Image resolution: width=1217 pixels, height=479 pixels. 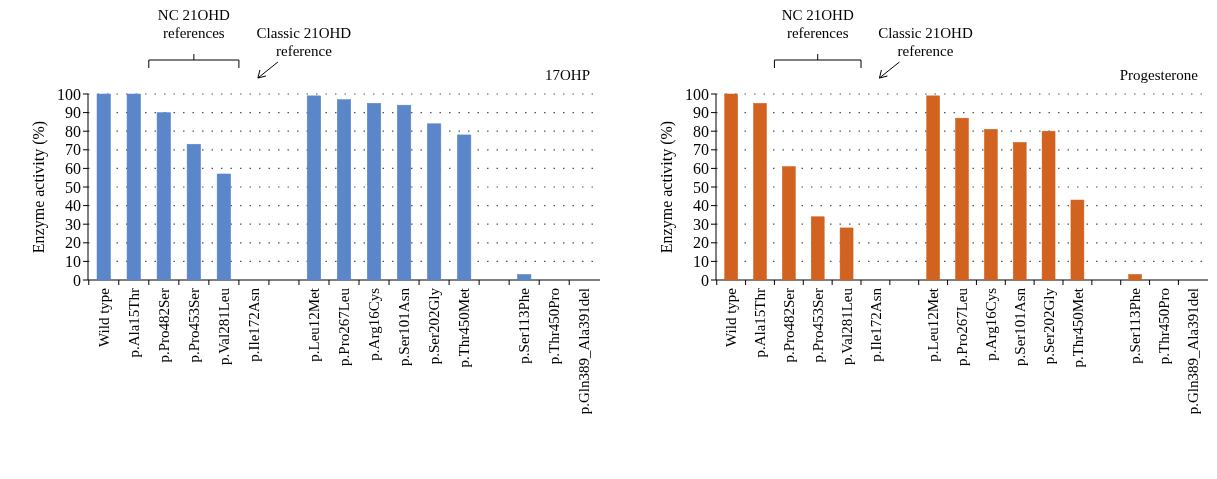 What do you see at coordinates (567, 75) in the screenshot?
I see `chart-title: 17OHP` at bounding box center [567, 75].